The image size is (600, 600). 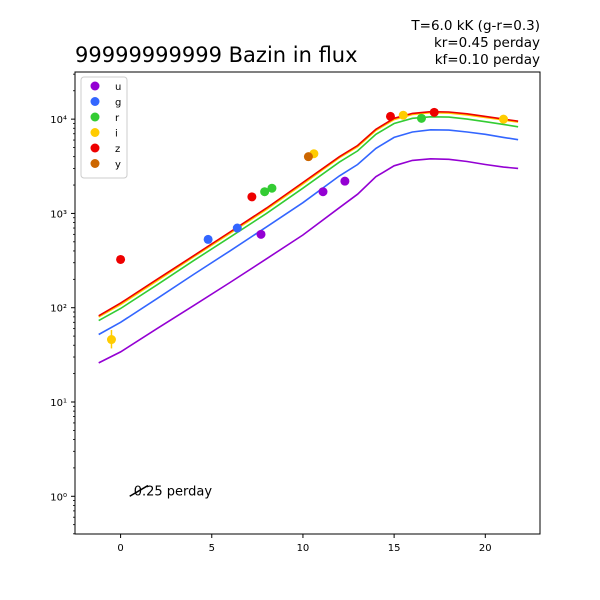 What do you see at coordinates (173, 491) in the screenshot?
I see `slope-label: 0.25 perday` at bounding box center [173, 491].